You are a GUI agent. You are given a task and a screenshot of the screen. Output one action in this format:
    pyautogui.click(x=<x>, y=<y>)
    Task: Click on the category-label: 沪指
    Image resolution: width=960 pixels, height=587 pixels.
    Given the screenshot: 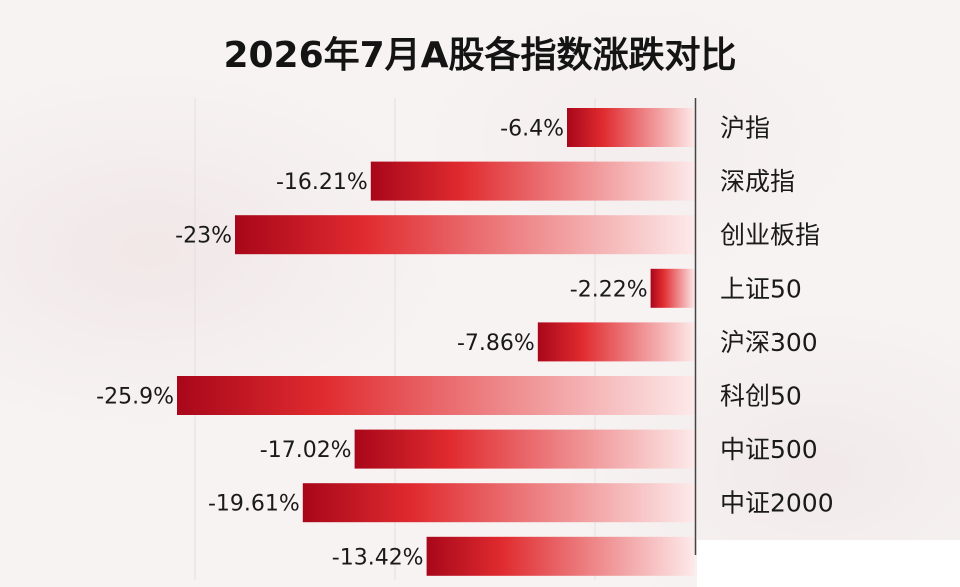 What is the action you would take?
    pyautogui.click(x=745, y=128)
    